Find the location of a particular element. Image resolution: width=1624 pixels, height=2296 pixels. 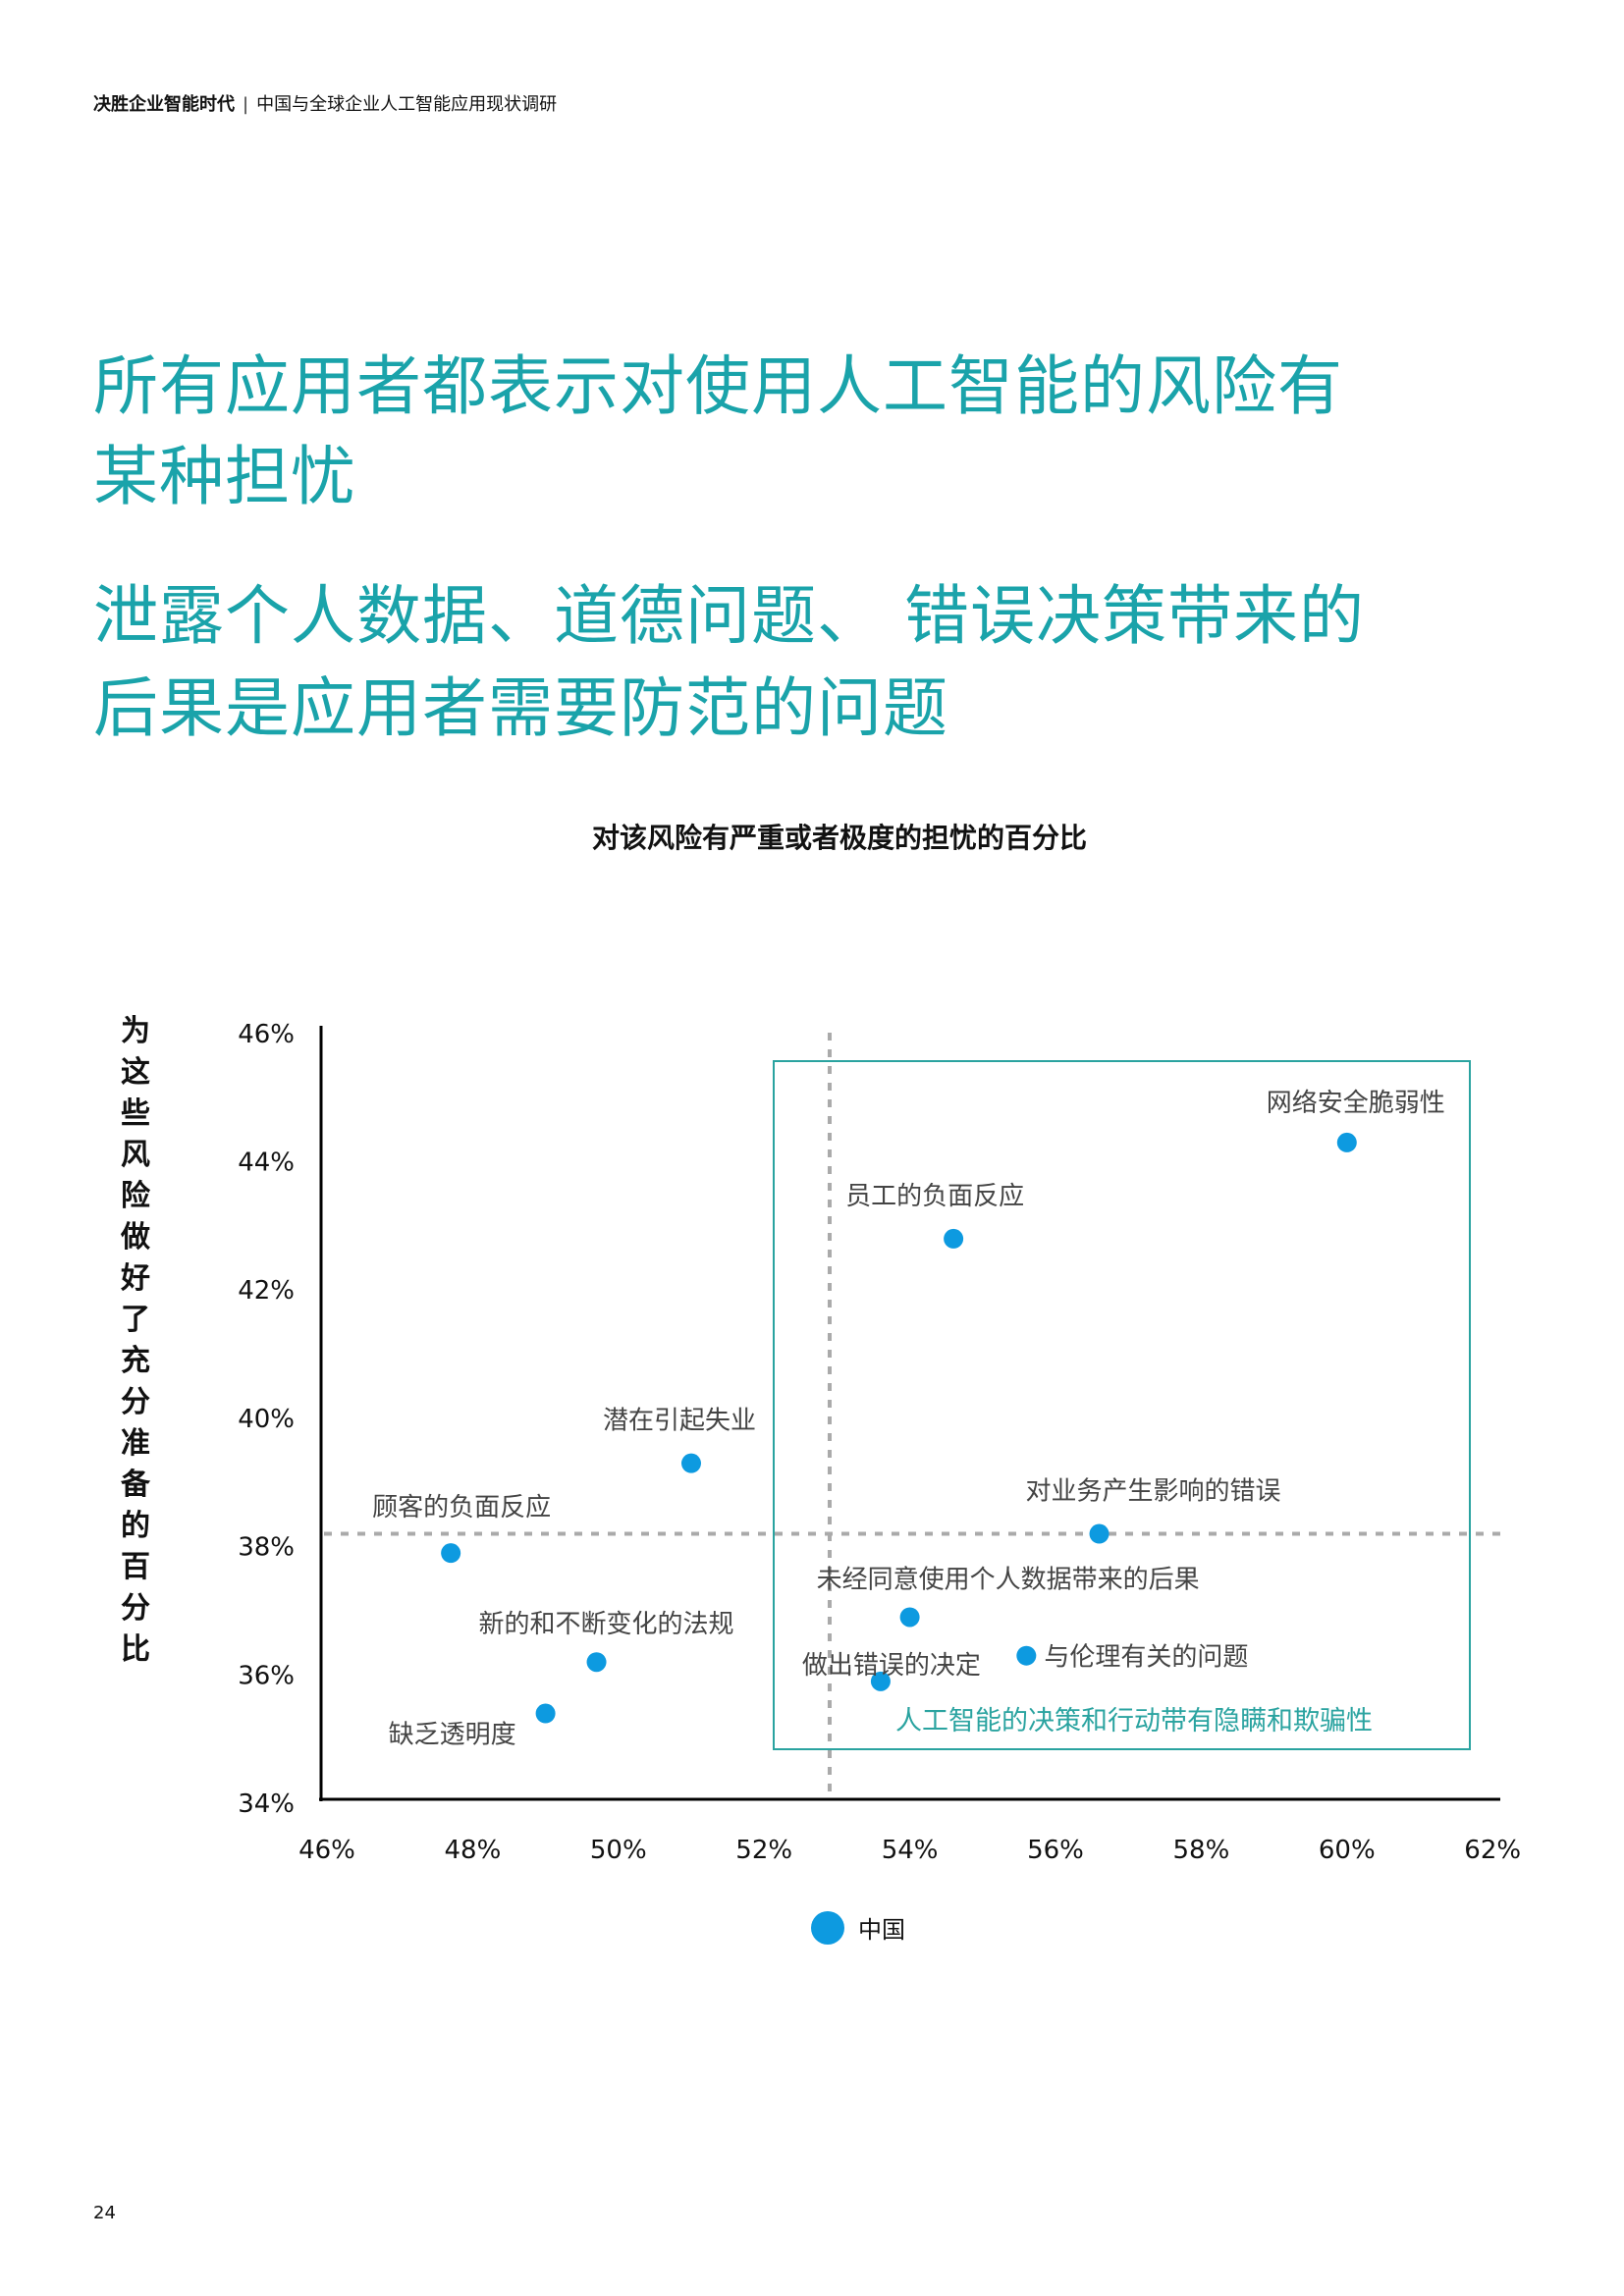

data-point-label: 缺乏透明度 is located at coordinates (452, 1735).